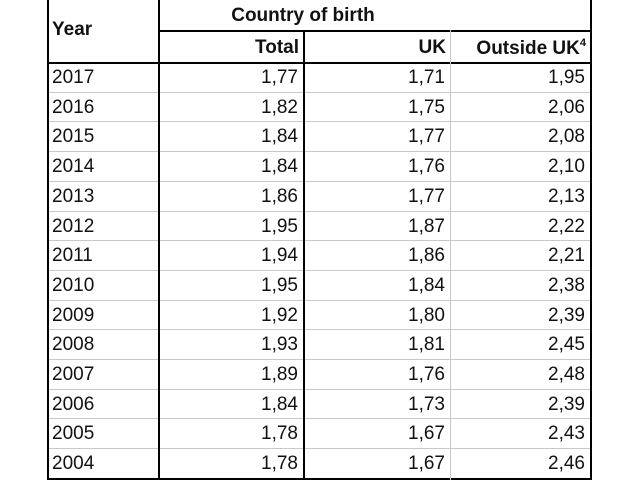 The height and width of the screenshot is (480, 640). Describe the element at coordinates (73, 404) in the screenshot. I see `year-cell: 2006` at that location.